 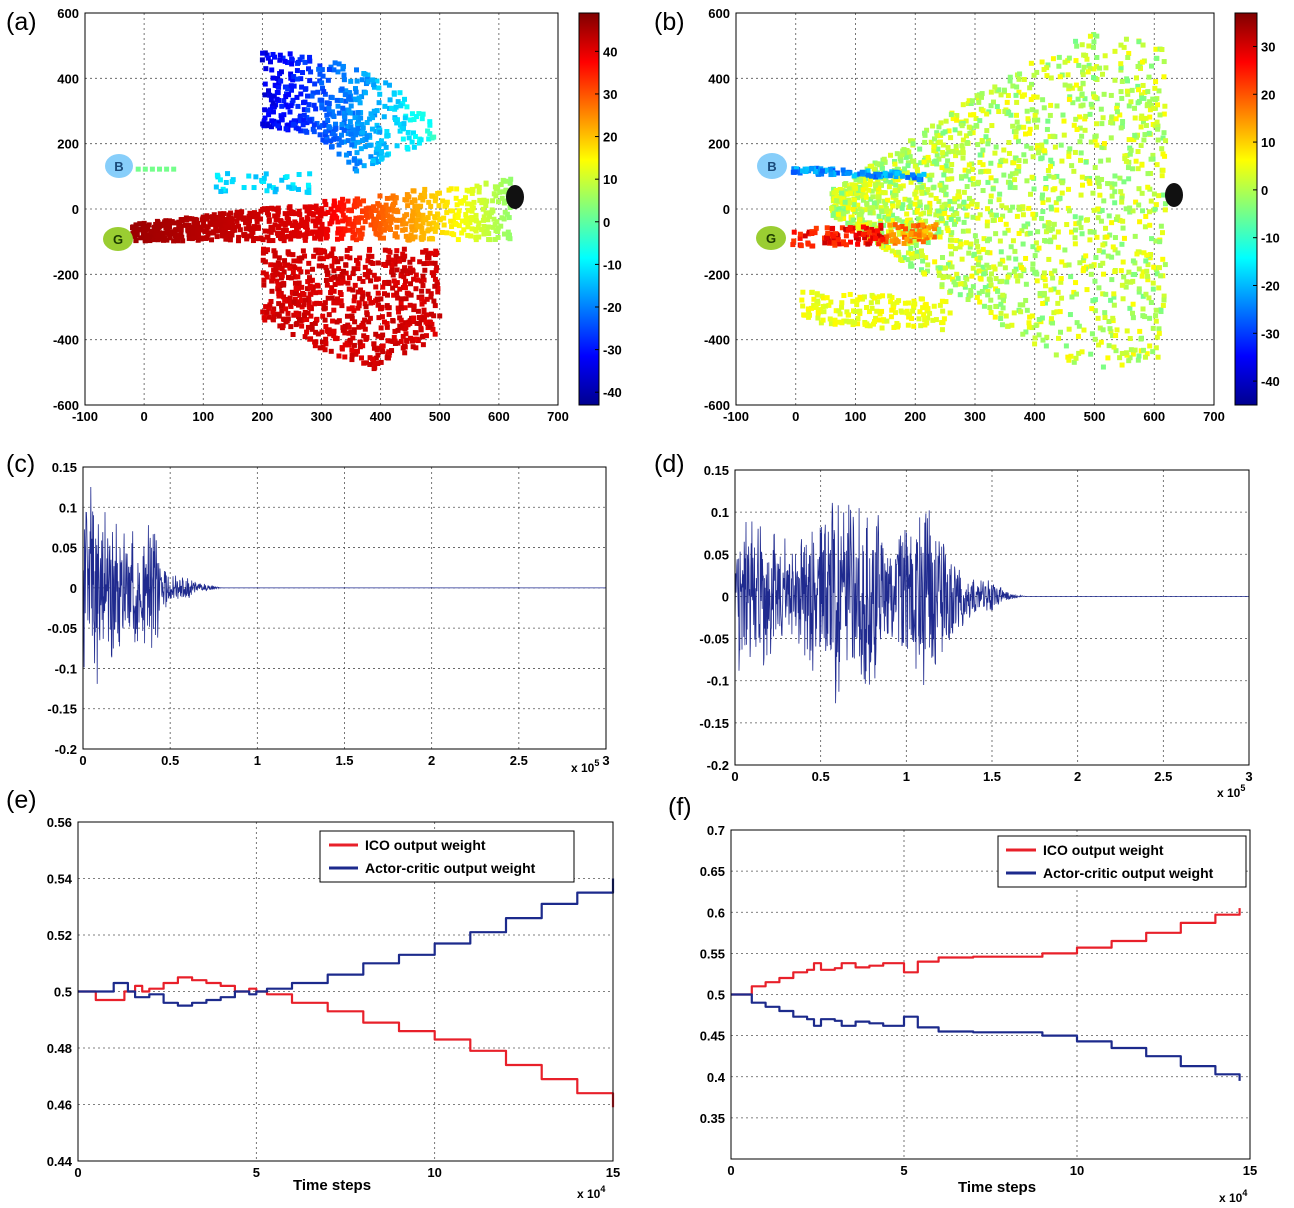 What do you see at coordinates (1103, 850) in the screenshot?
I see `legend-ico-f: ICO output weight` at bounding box center [1103, 850].